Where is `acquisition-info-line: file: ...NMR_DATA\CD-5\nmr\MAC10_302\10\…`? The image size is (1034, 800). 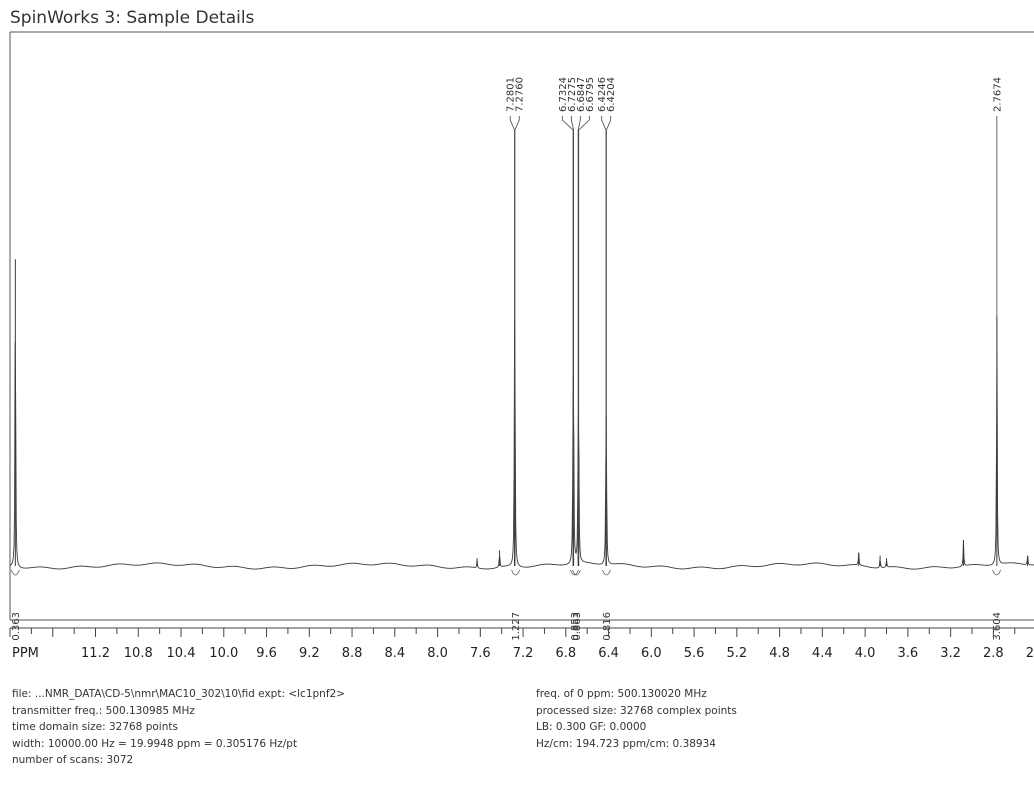
acquisition-info-line: file: ...NMR_DATA\CD-5\nmr\MAC10_302\10\… is located at coordinates (178, 694).